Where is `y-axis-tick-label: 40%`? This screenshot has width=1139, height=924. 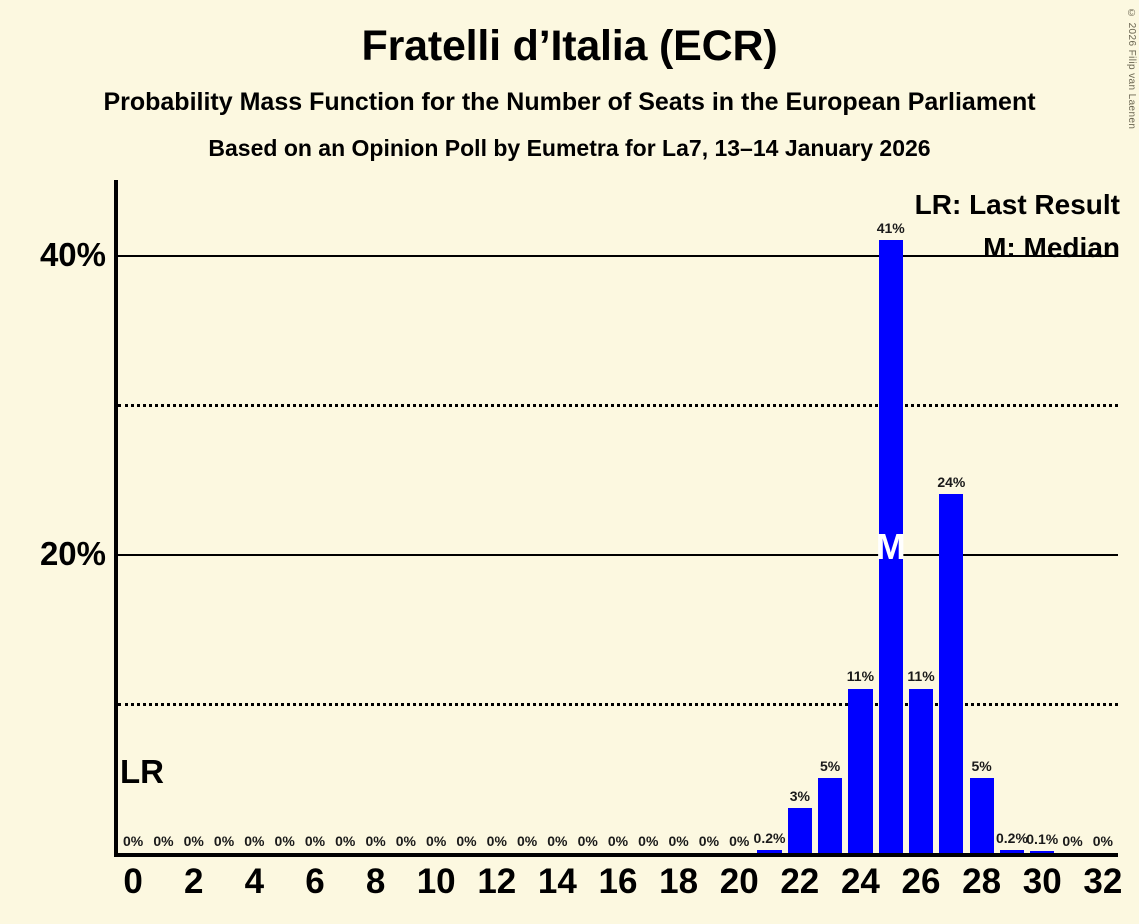
y-axis-tick-label: 40% is located at coordinates (72, 254).